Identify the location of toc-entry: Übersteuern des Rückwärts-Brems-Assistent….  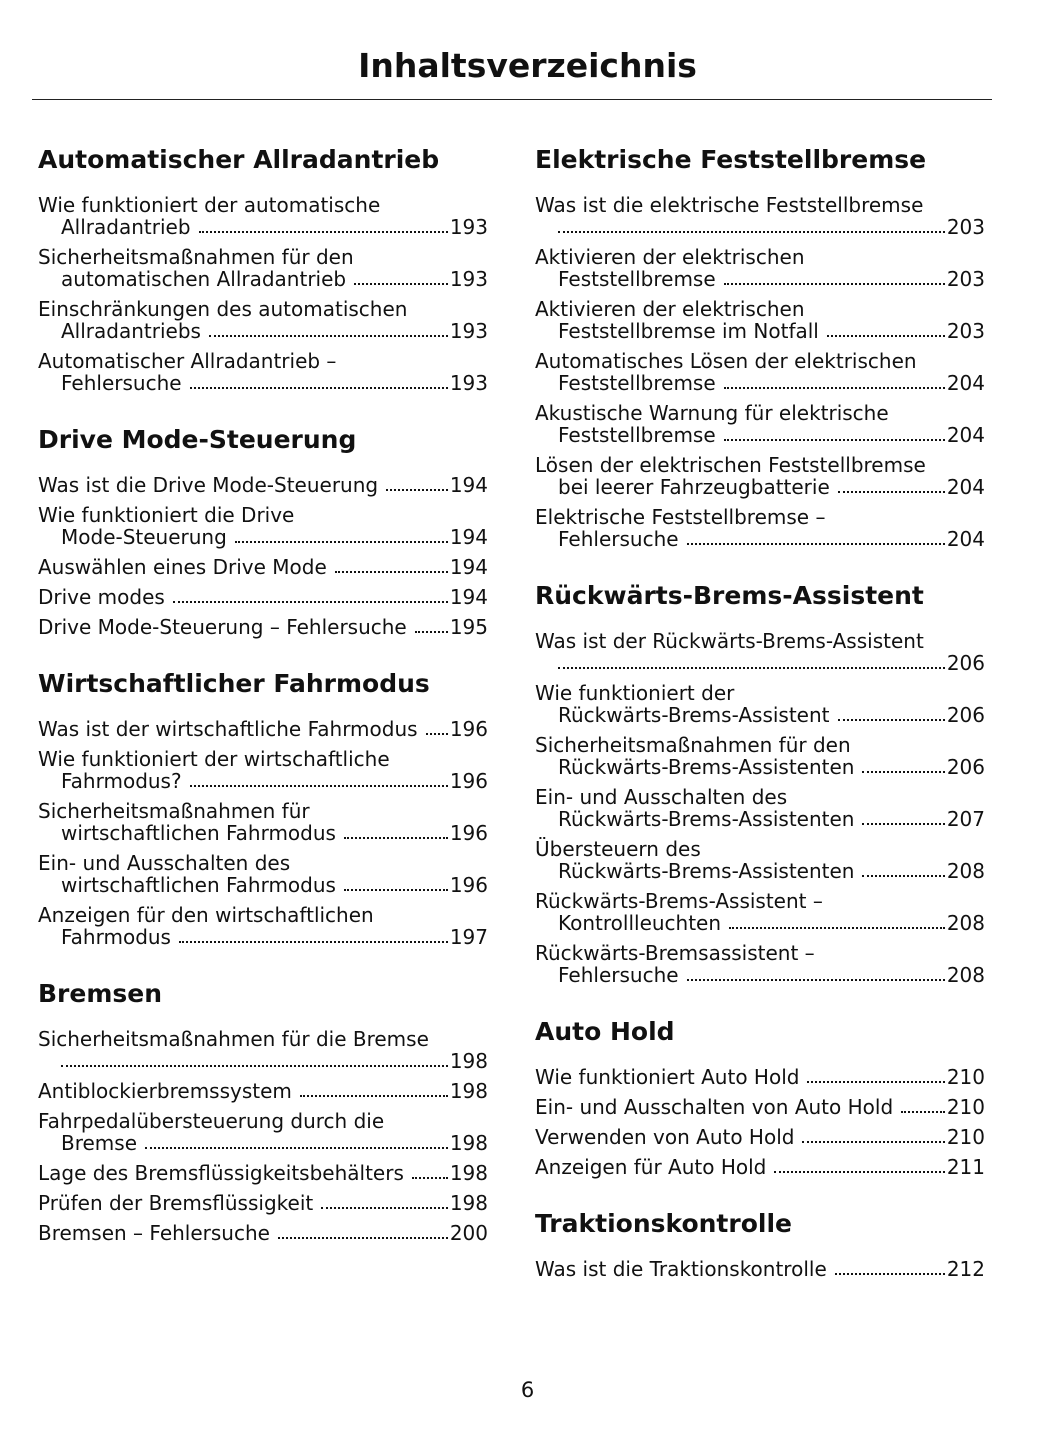
(760, 860).